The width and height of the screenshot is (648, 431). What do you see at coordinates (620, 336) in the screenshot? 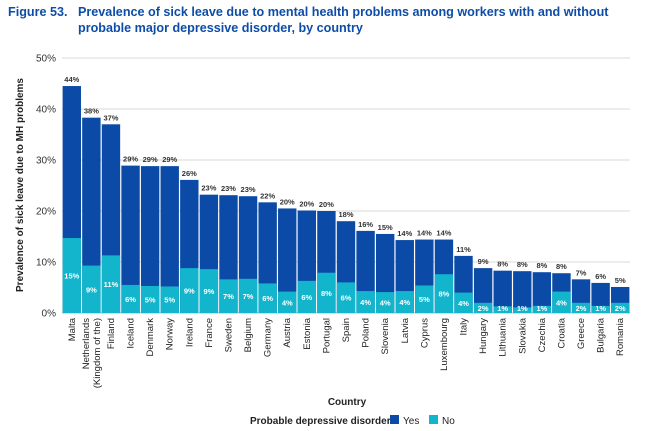
I see `x-tick-label: Romania` at bounding box center [620, 336].